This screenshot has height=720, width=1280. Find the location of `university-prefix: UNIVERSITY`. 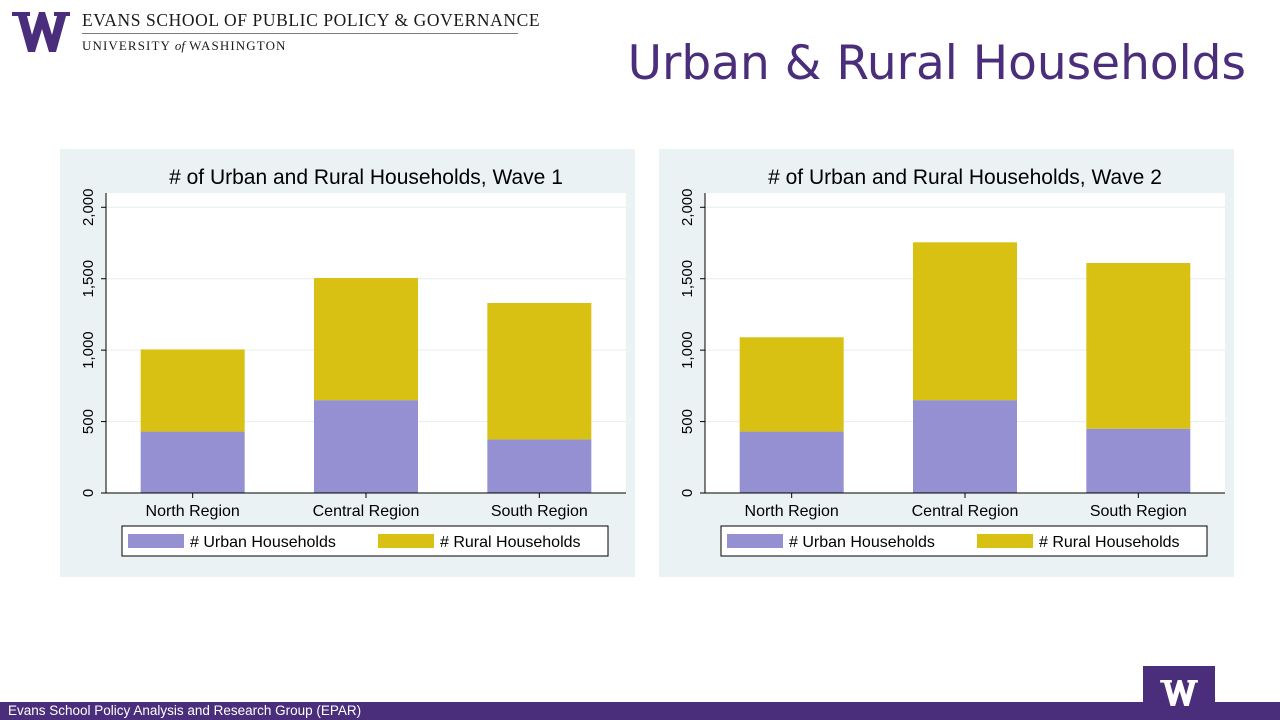

university-prefix: UNIVERSITY is located at coordinates (126, 45).